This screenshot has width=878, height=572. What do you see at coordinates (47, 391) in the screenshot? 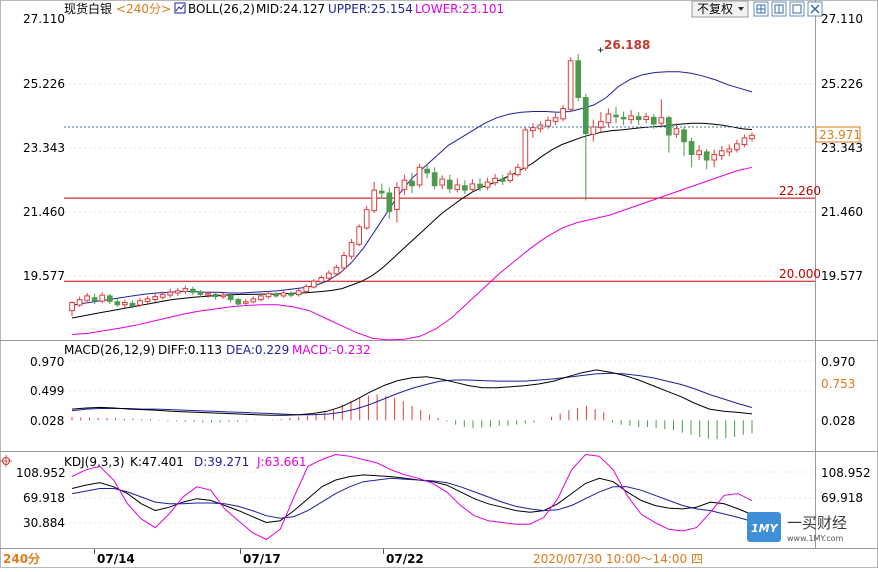
I see `macd-tick-left-1: 0.499` at bounding box center [47, 391].